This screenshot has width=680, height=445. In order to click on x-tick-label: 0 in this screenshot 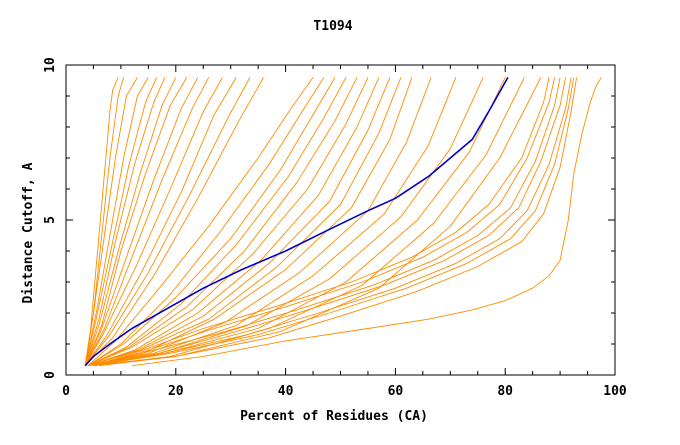, I will do `click(66, 391)`.